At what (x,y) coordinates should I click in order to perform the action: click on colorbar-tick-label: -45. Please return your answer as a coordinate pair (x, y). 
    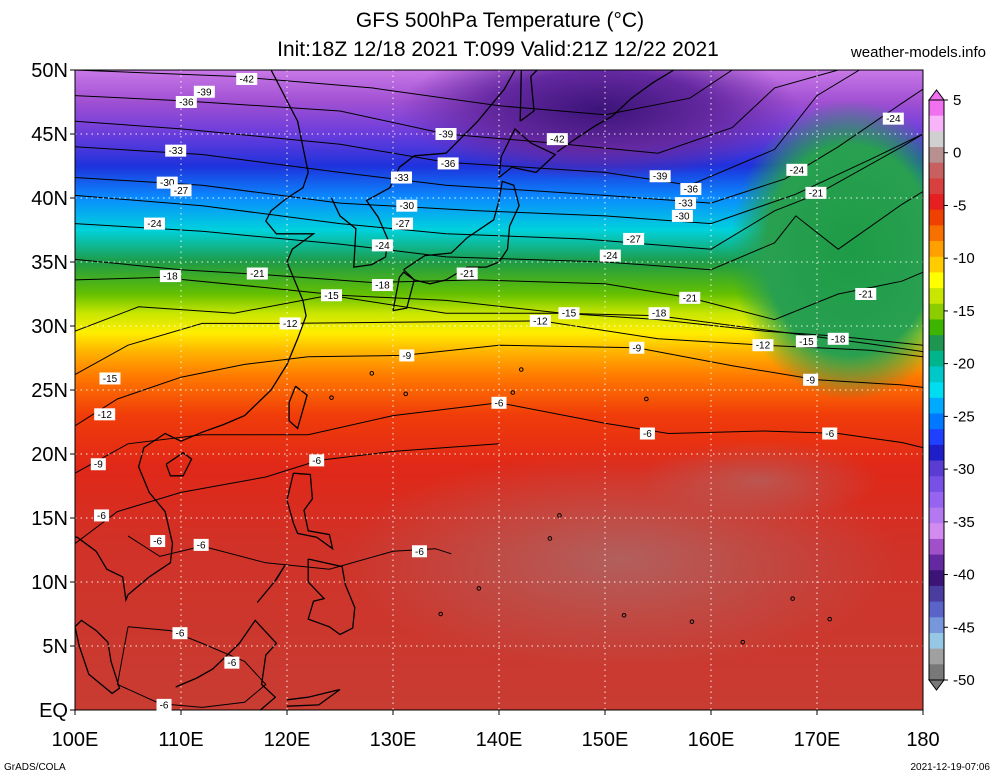
    Looking at the image, I should click on (964, 627).